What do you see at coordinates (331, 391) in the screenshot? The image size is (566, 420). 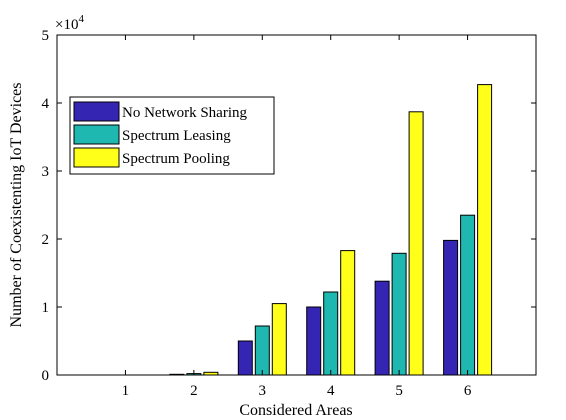 I see `x-tick-label-4: 4` at bounding box center [331, 391].